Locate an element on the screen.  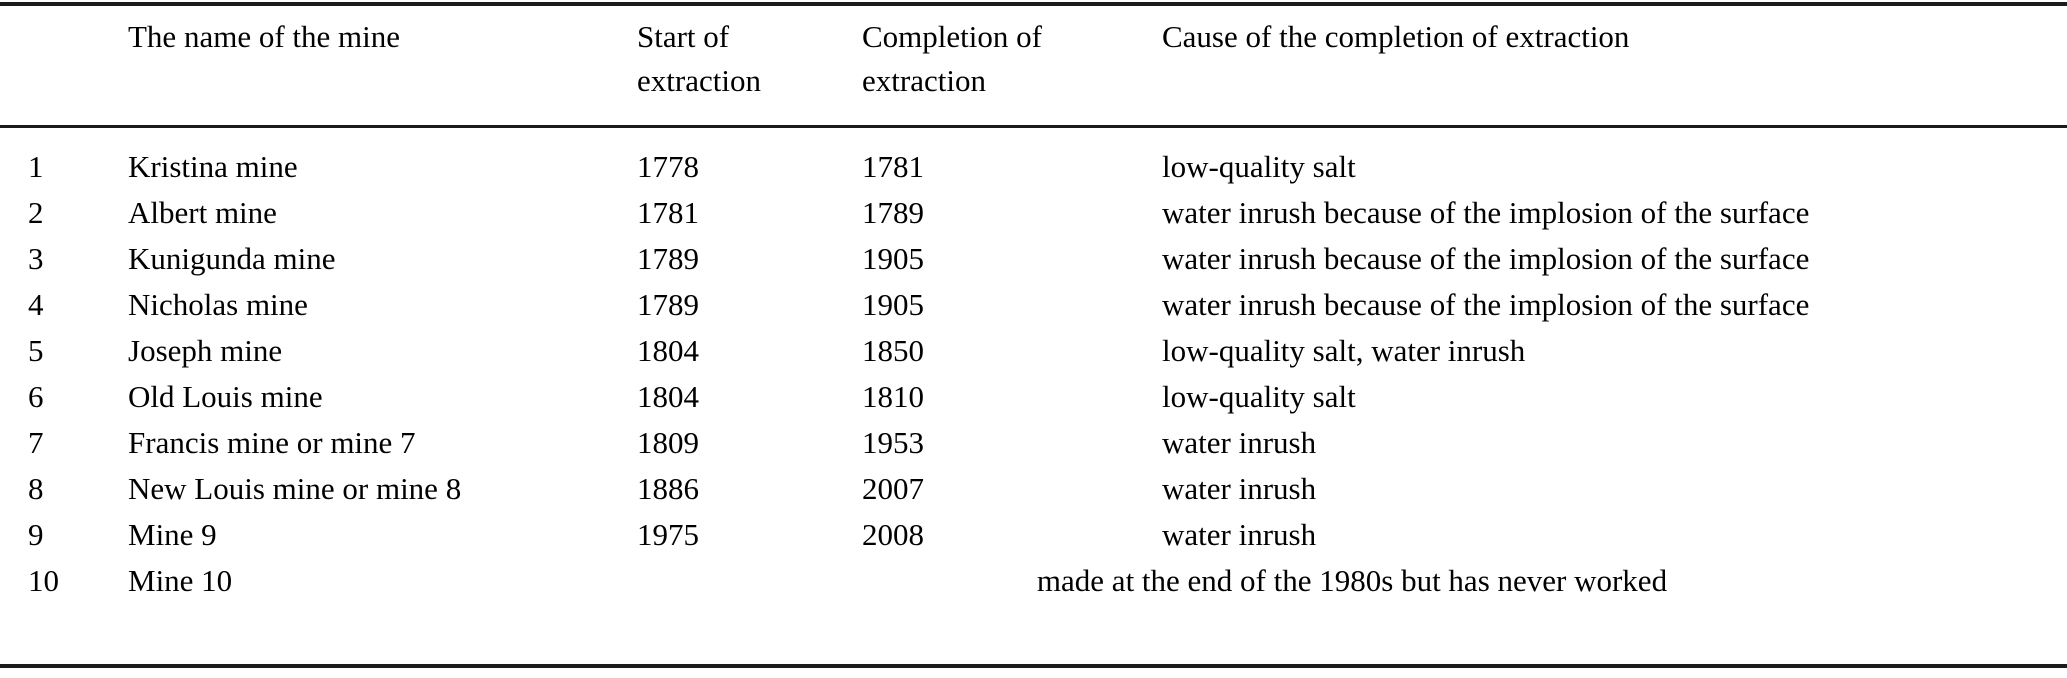
row-number-cell: 9 is located at coordinates (36, 534).